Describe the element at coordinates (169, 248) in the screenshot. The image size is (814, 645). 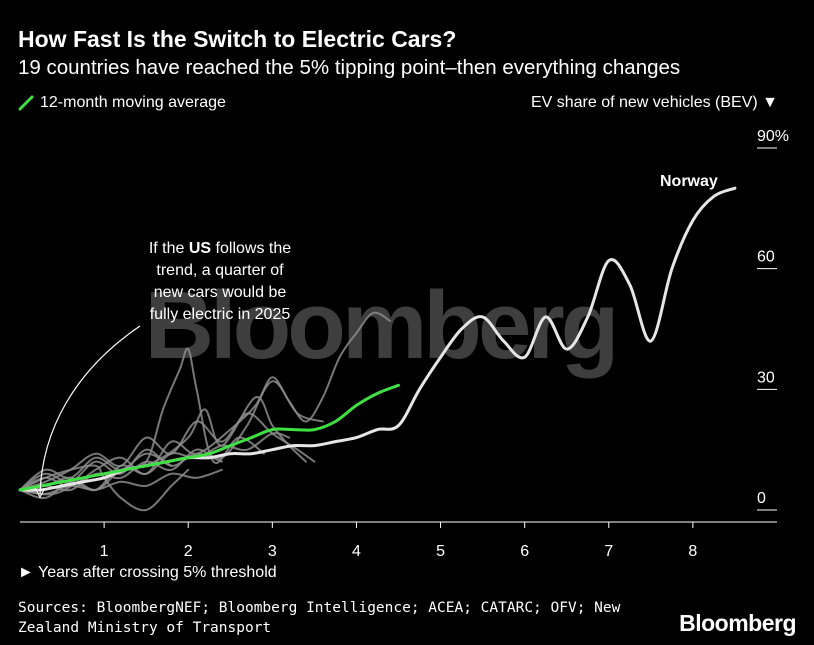
I see `us-annotation-pre: If the` at that location.